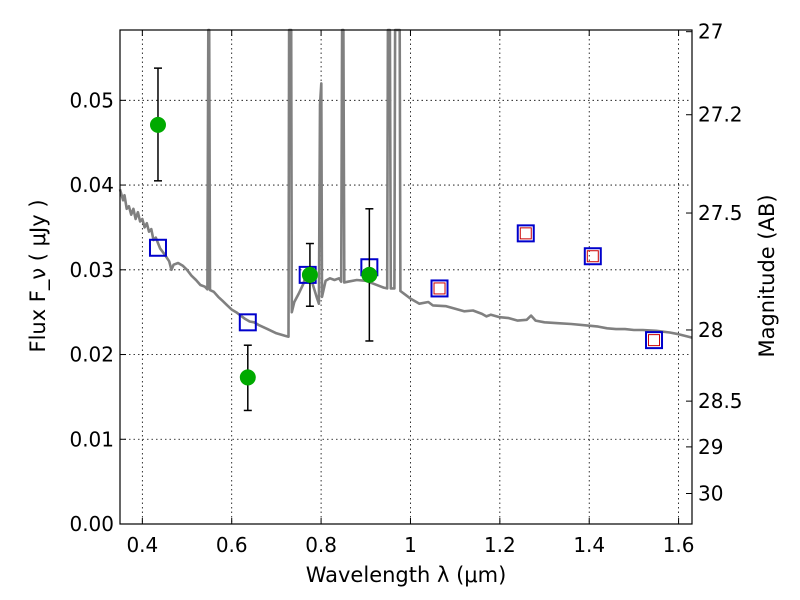 Image resolution: width=800 pixels, height=600 pixels. Describe the element at coordinates (710, 447) in the screenshot. I see `right-tick-label: 29` at that location.